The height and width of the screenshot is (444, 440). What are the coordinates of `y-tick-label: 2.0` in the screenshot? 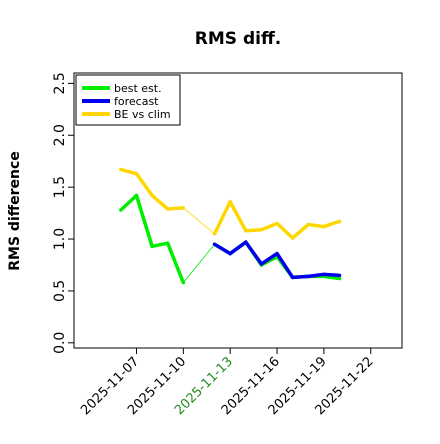 It's located at (60, 135).